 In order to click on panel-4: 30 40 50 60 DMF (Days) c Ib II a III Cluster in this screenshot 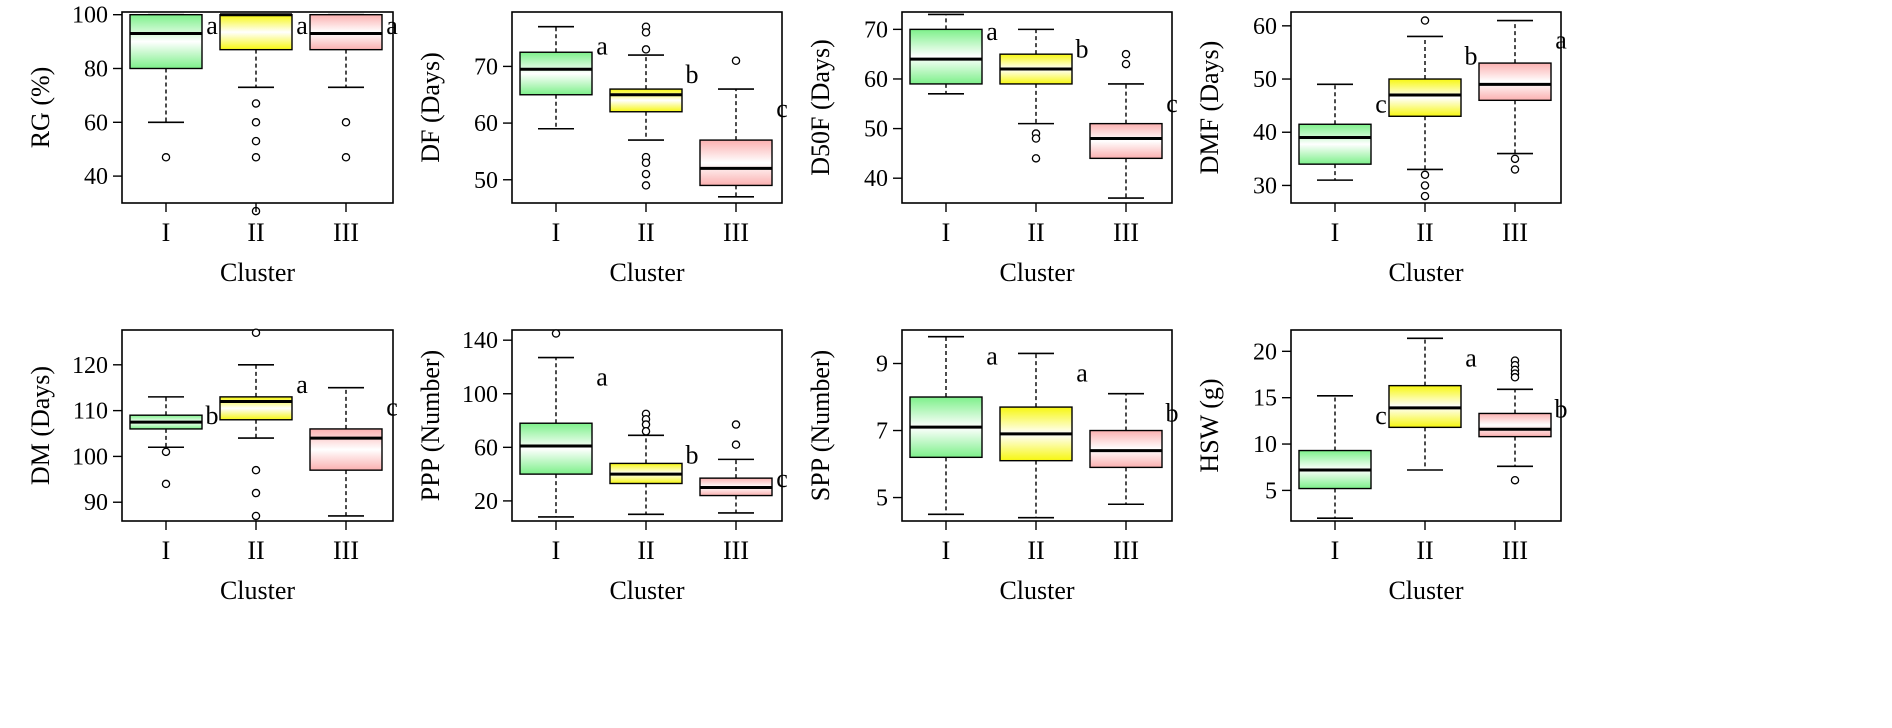, I will do `click(1381, 149)`.